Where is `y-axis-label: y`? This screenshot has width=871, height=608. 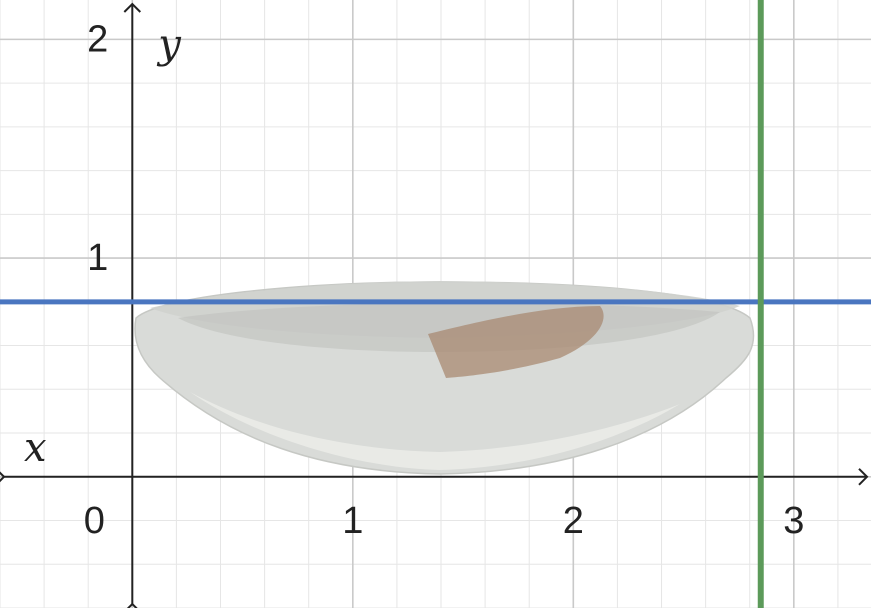
y-axis-label: y is located at coordinates (169, 44).